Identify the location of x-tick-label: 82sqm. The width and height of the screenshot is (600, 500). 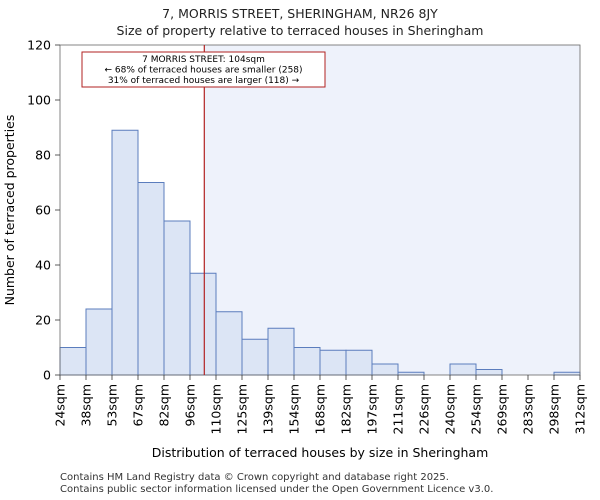
(164, 405).